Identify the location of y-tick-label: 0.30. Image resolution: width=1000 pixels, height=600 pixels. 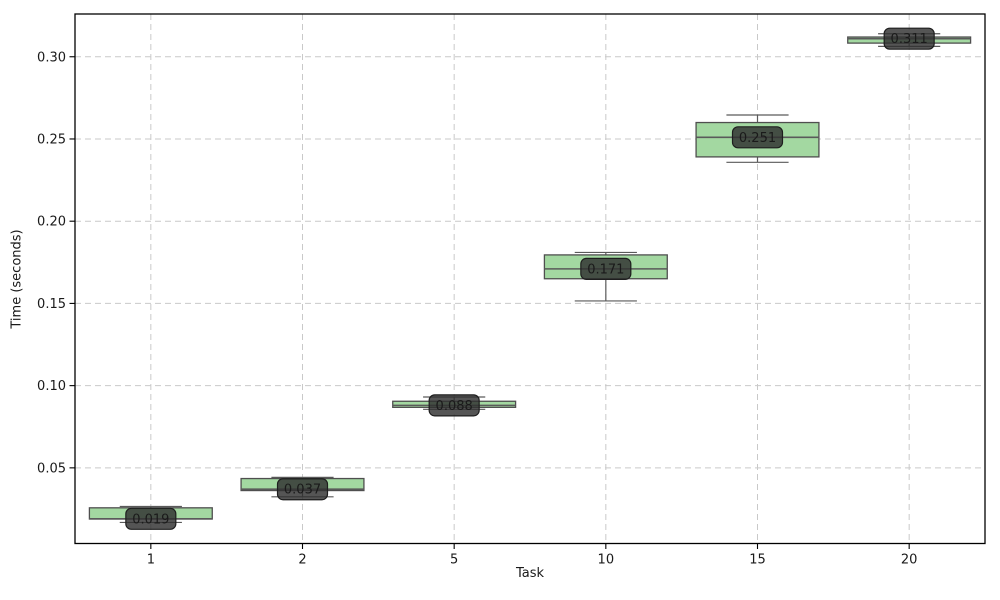
(51, 57).